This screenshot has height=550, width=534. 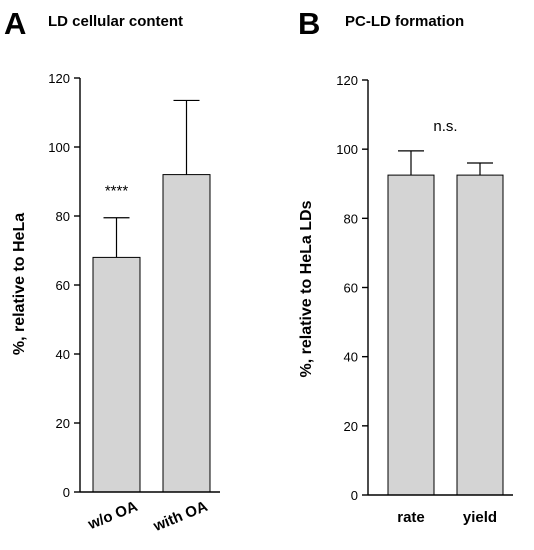 I want to click on panel-b-category-label: rate, so click(x=411, y=517).